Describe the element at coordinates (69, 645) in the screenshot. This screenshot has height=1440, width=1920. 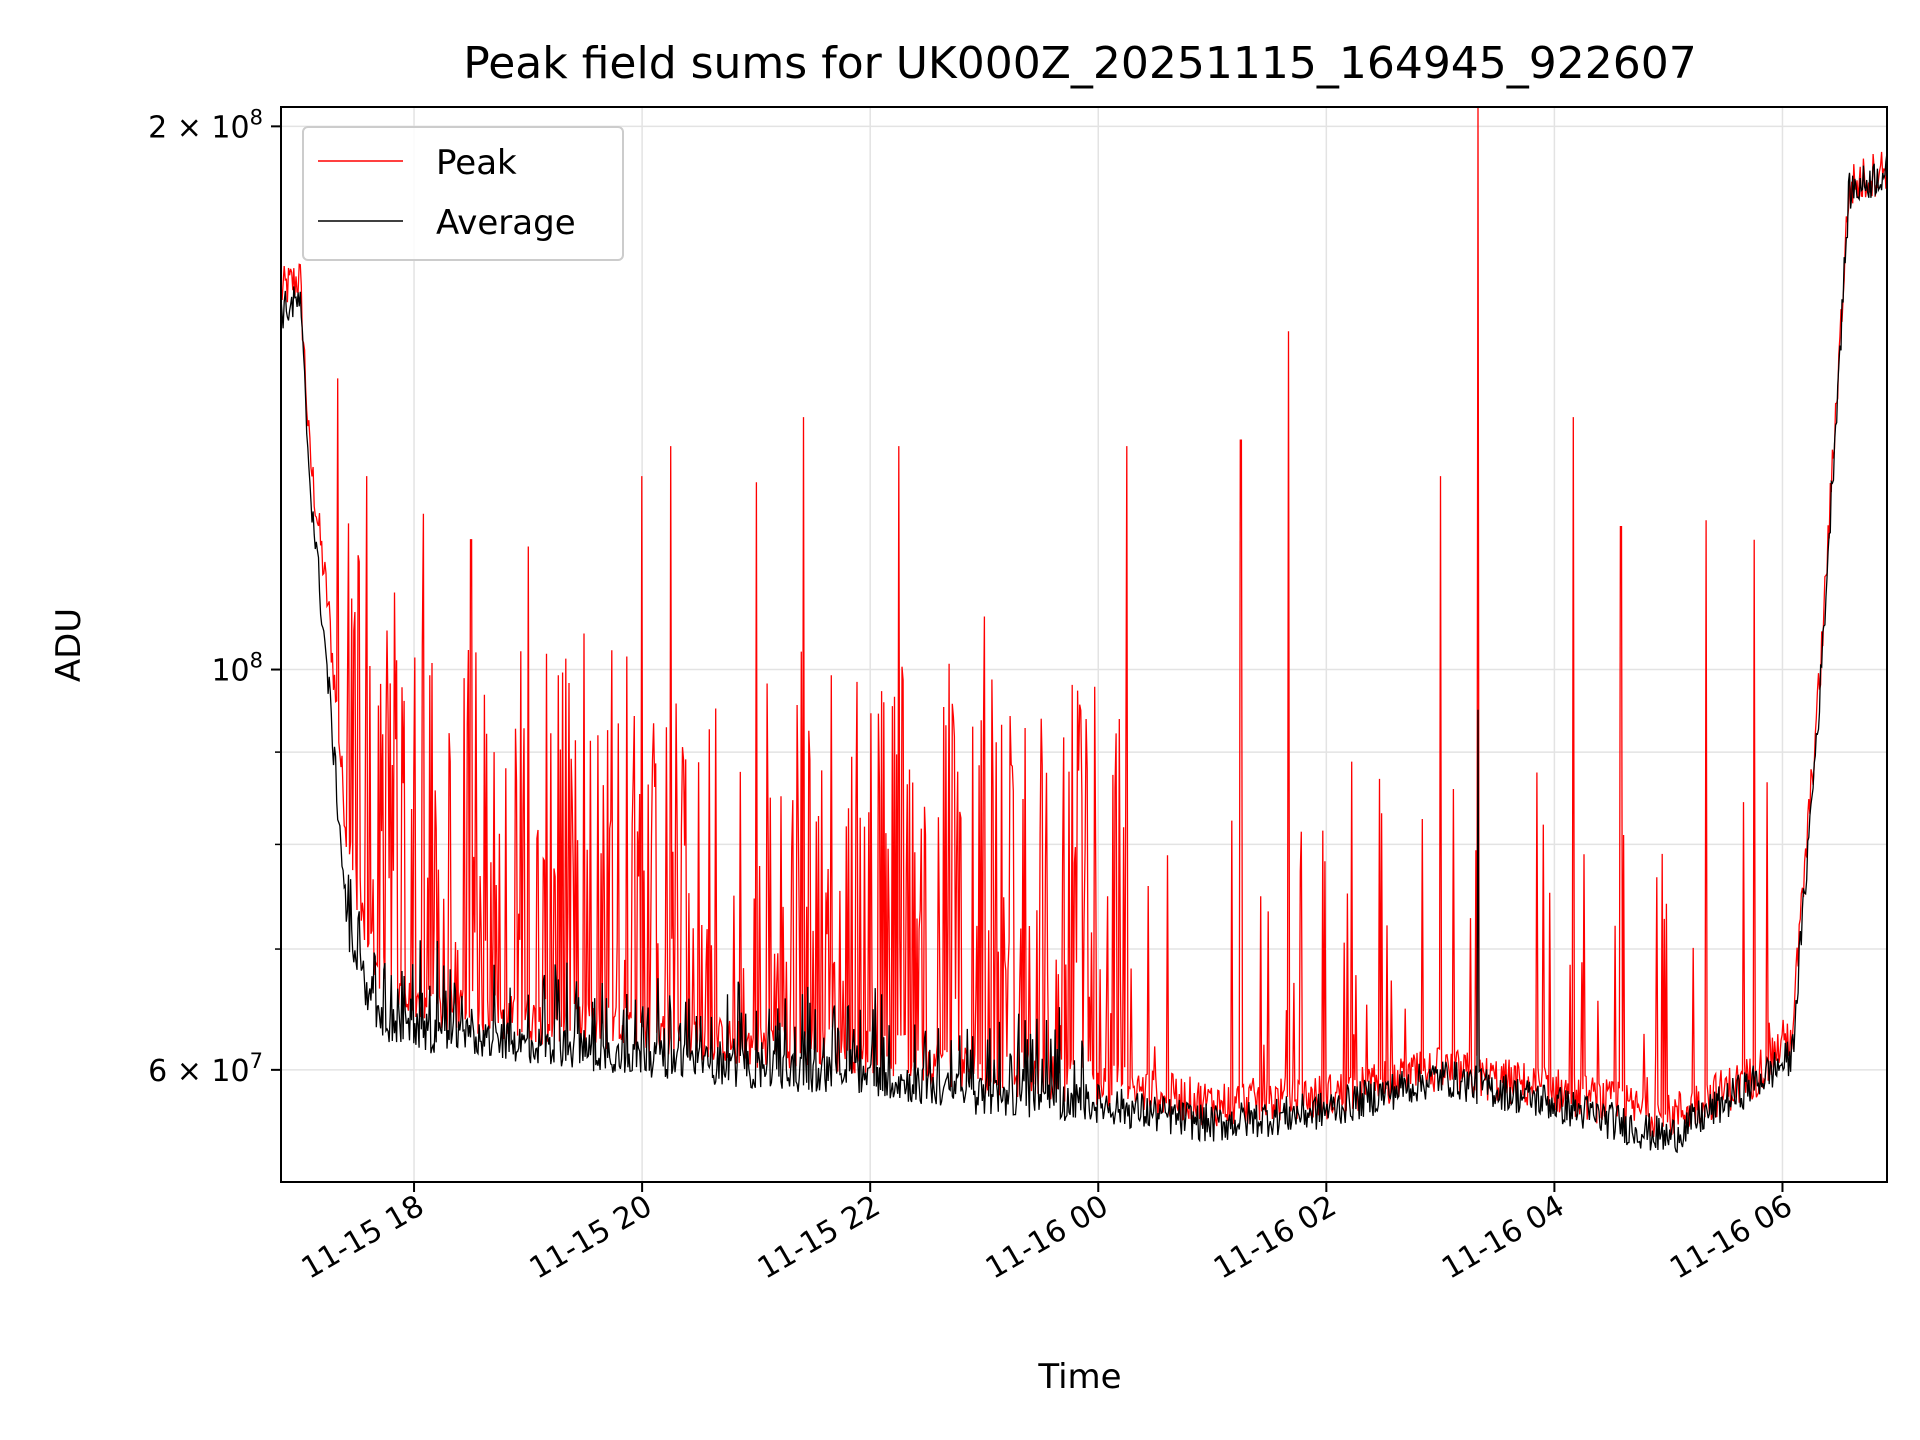
I see `y-axis-label: ADU` at that location.